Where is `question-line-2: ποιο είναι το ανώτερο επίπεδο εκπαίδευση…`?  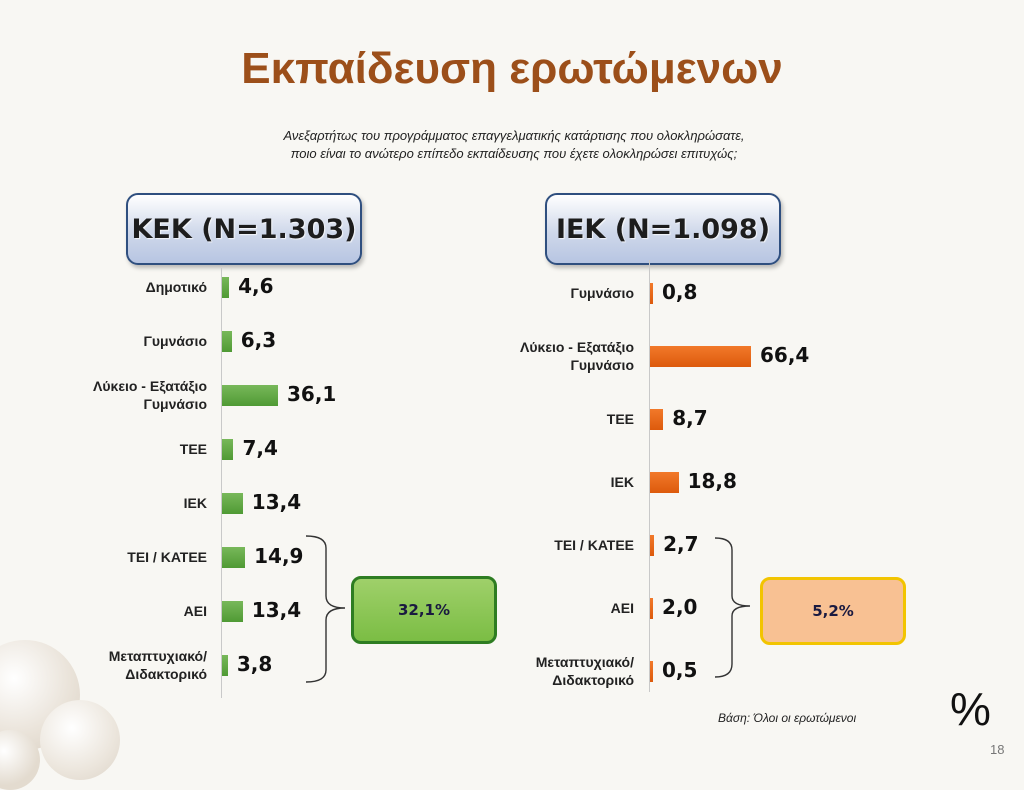 question-line-2: ποιο είναι το ανώτερο επίπεδο εκπαίδευση… is located at coordinates (514, 153).